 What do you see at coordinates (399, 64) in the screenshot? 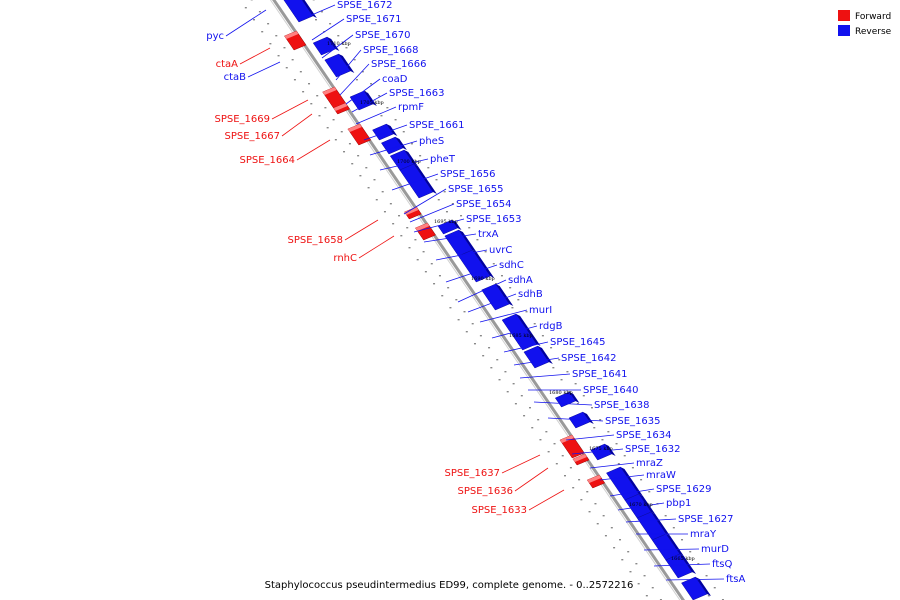
I see `gene-label-SPSE_1666: SPSE_1666` at bounding box center [399, 64].